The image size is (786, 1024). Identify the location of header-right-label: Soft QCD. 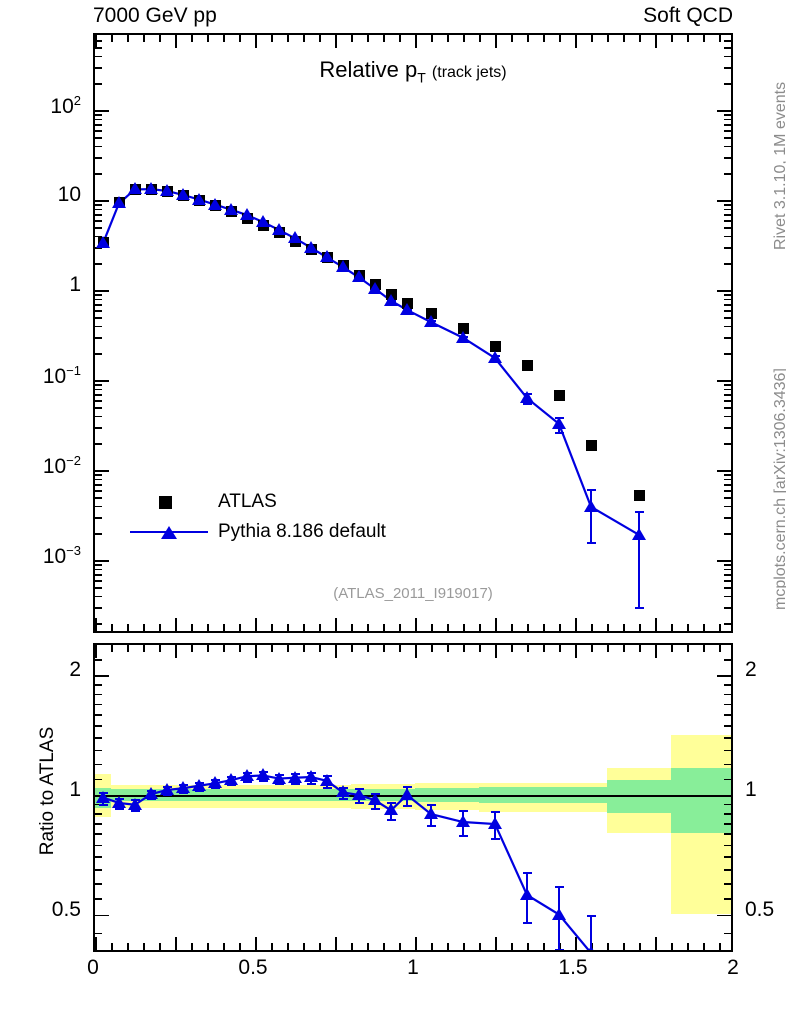
(688, 15).